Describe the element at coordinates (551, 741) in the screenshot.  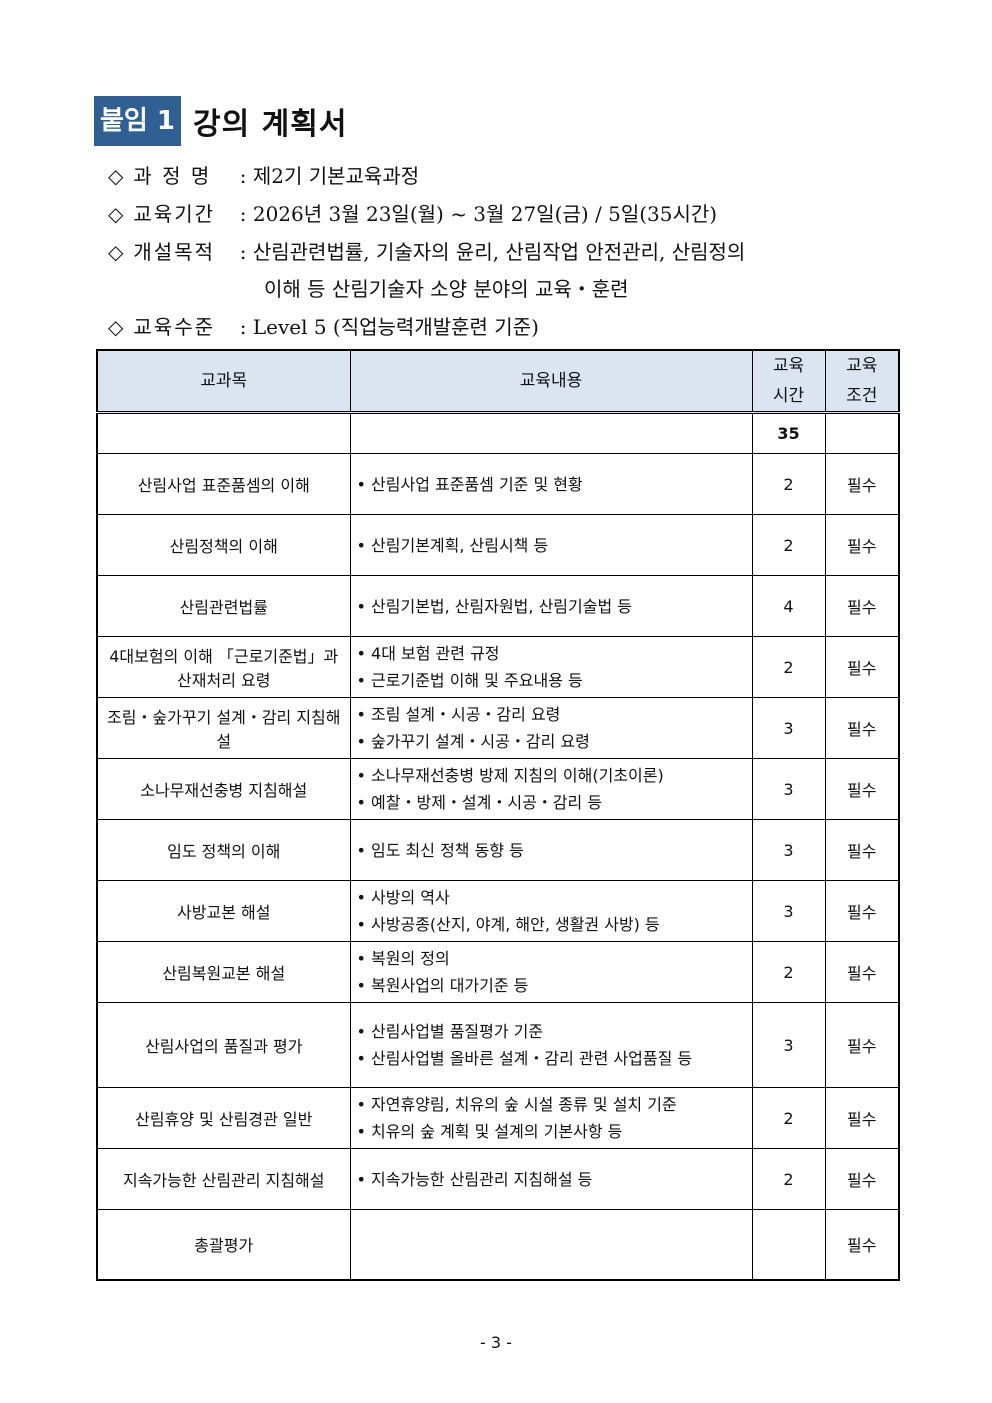
I see `content-item: 숲가꾸기 설계・시공・감리 요령` at that location.